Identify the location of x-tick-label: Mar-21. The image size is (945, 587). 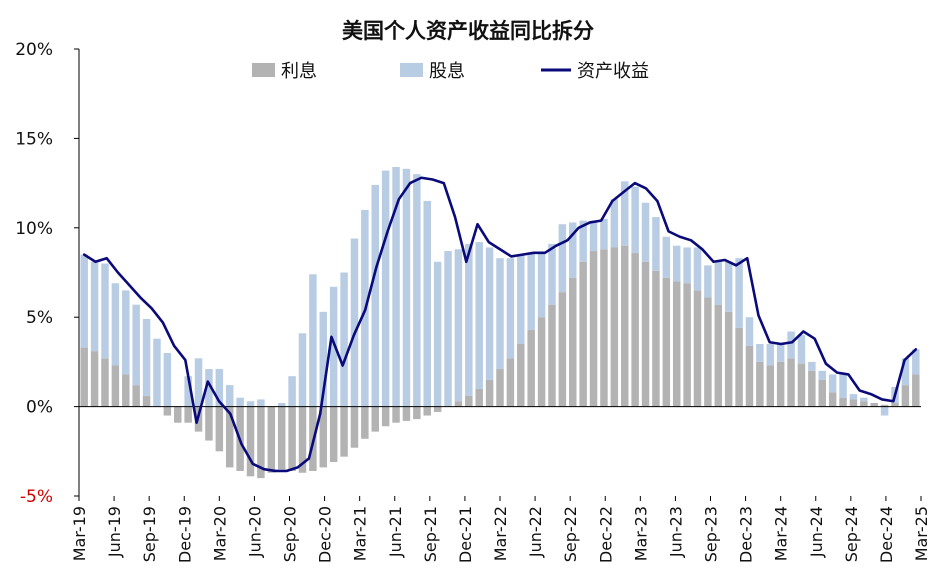
(360, 533).